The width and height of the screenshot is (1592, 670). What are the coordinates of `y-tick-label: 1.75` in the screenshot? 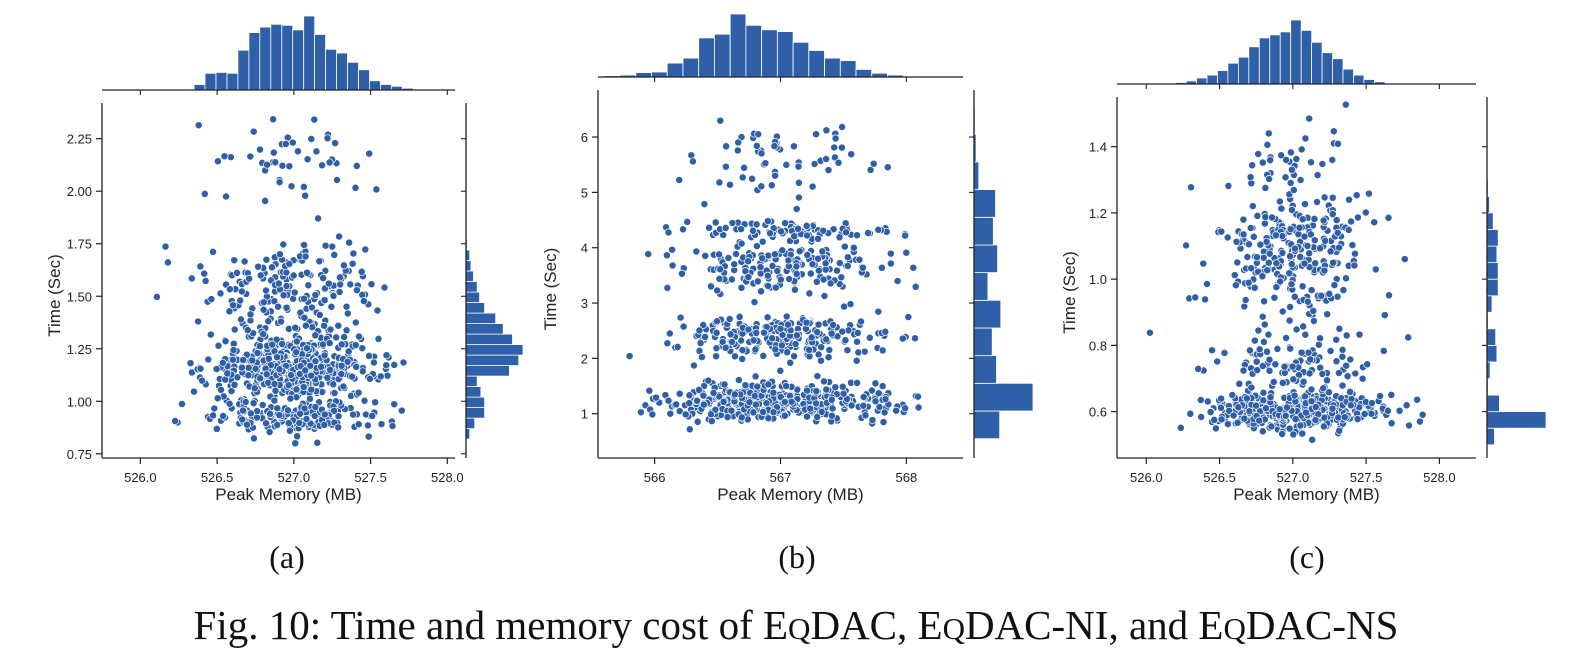 It's located at (79, 244).